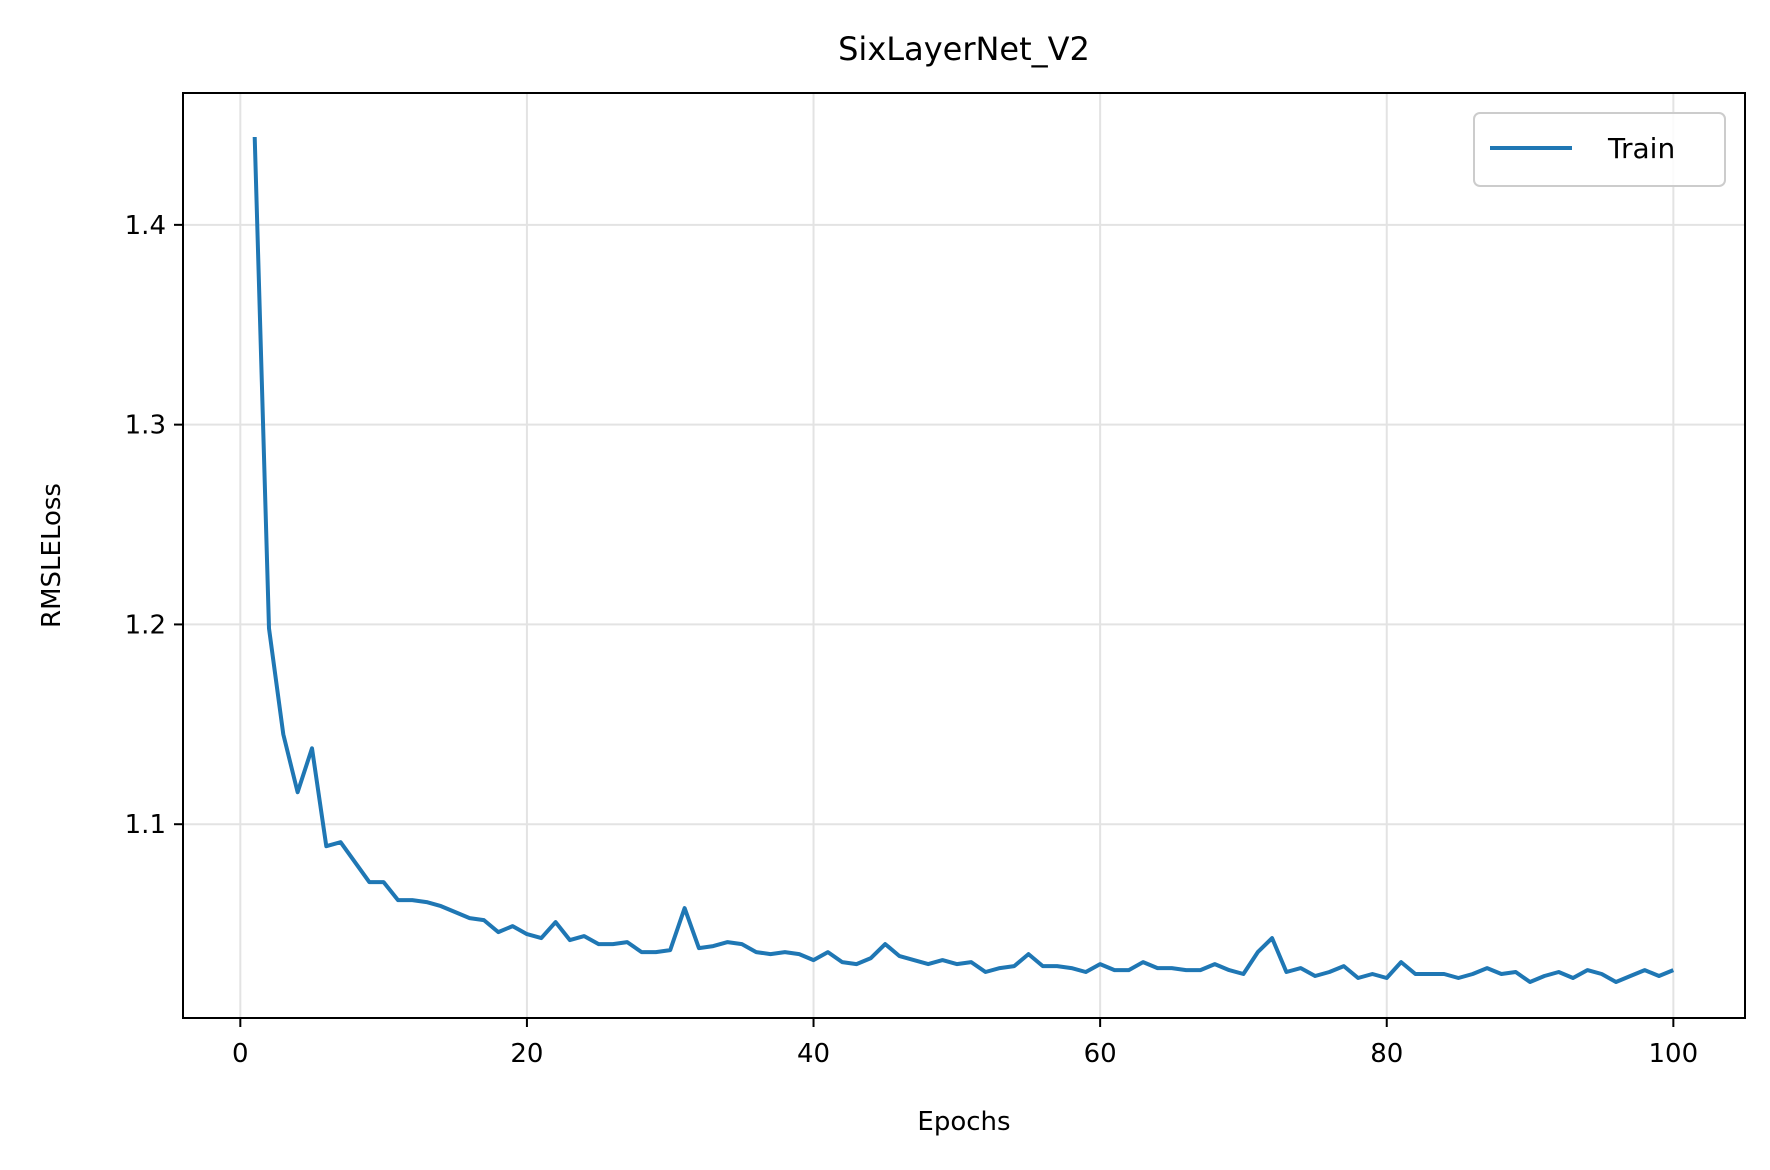 This screenshot has height=1170, width=1770. Describe the element at coordinates (813, 1054) in the screenshot. I see `x-tick-label: 40` at that location.